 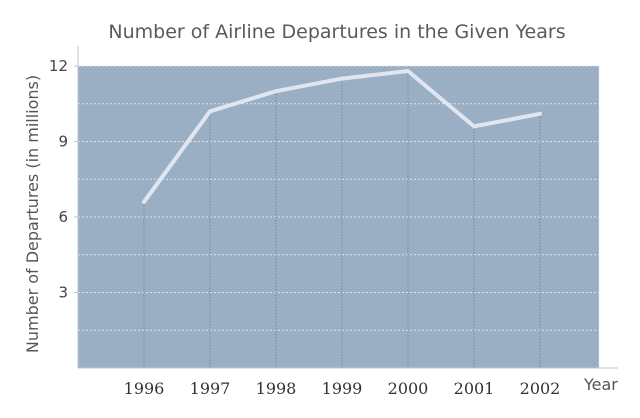 What do you see at coordinates (408, 388) in the screenshot?
I see `x-tick-label: 2000` at bounding box center [408, 388].